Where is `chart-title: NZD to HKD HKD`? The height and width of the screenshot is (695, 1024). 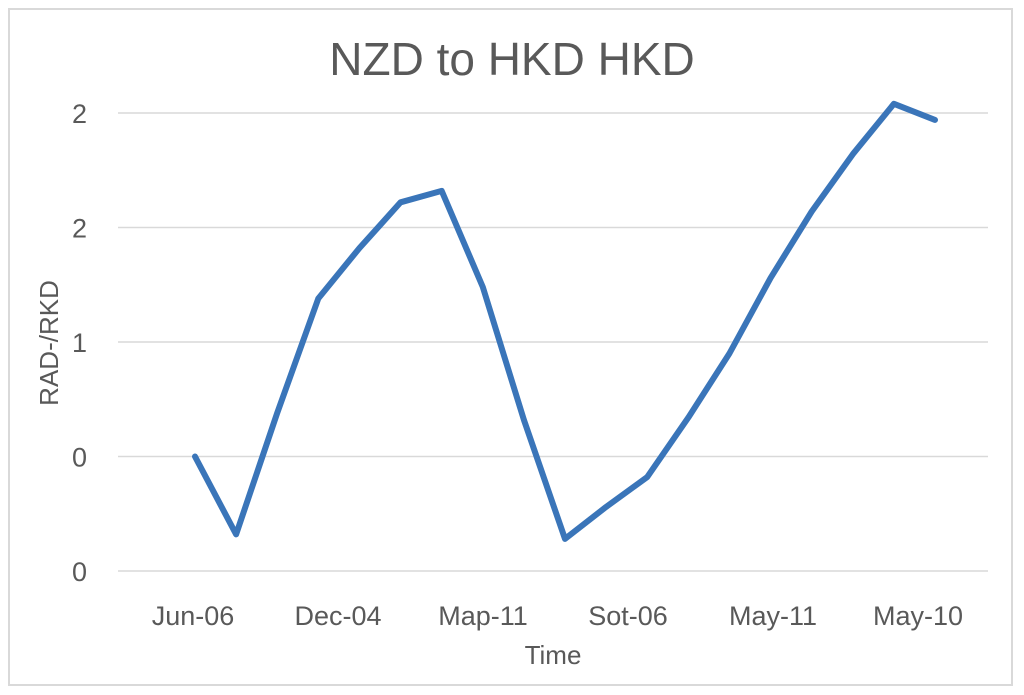
chart-title: NZD to HKD HKD is located at coordinates (511, 59).